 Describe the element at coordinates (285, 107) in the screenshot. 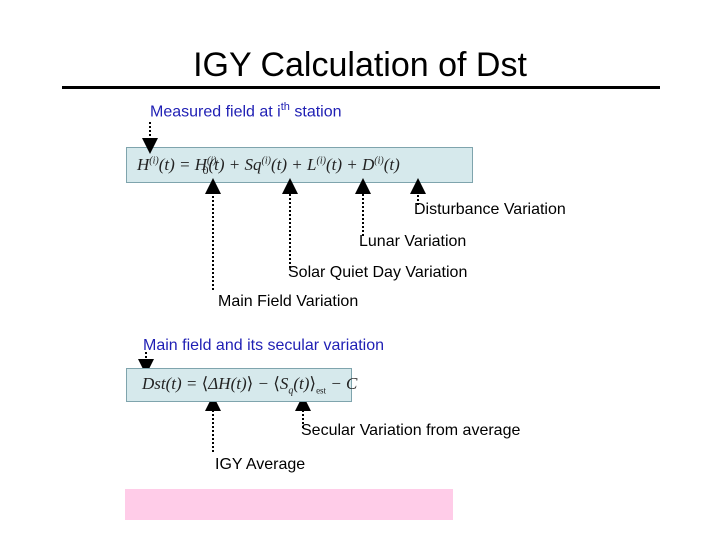

I see `measured-sup: th` at that location.